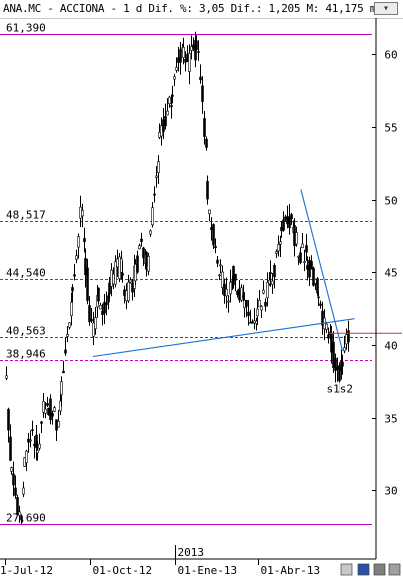  Describe the element at coordinates (26, 354) in the screenshot. I see `level-label: 38,946` at that location.